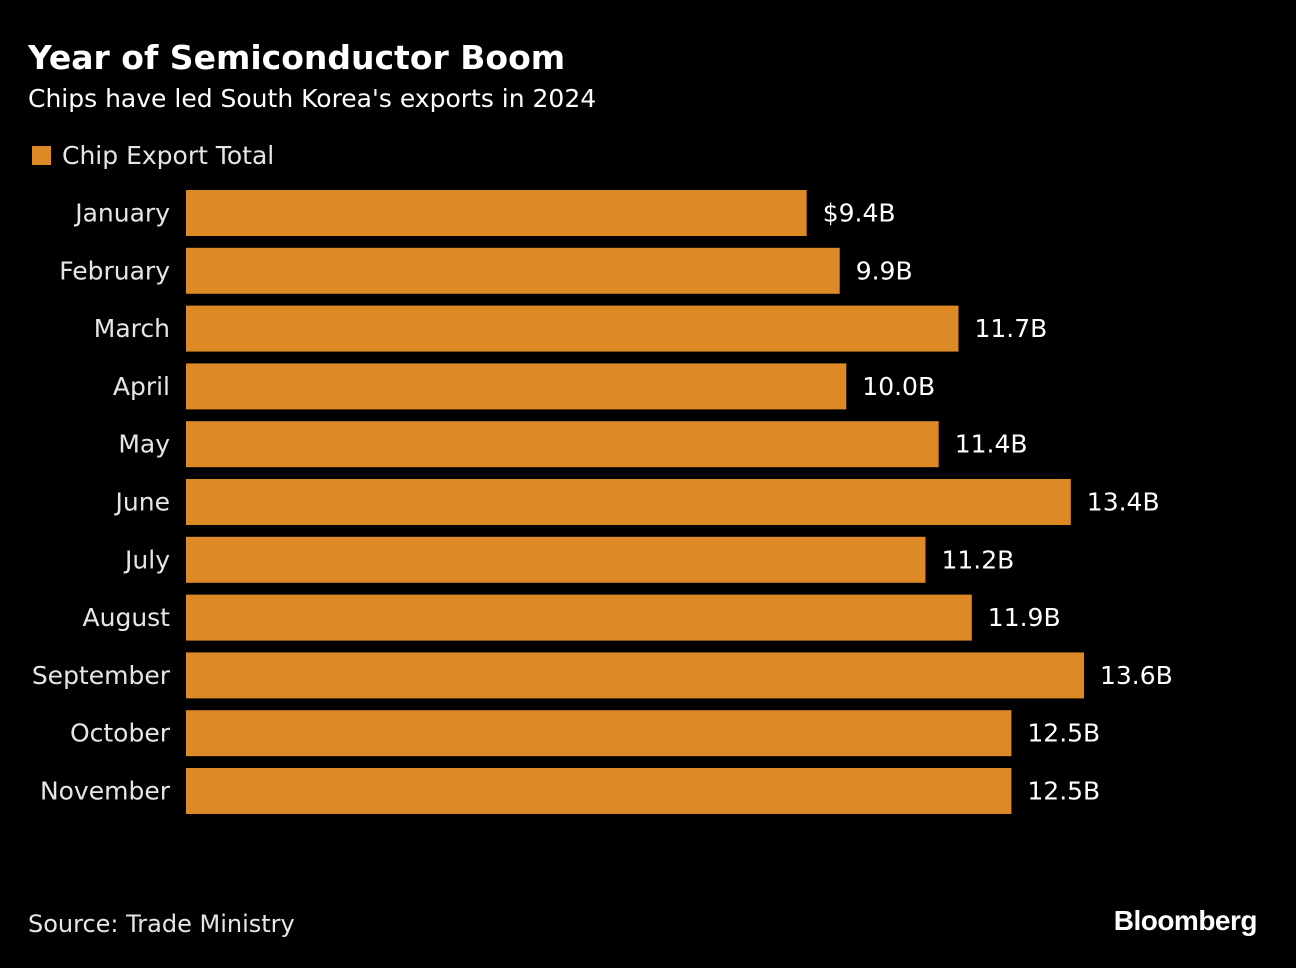 Image resolution: width=1296 pixels, height=968 pixels. What do you see at coordinates (297, 57) in the screenshot?
I see `chart-title: Year of Semiconductor Boom` at bounding box center [297, 57].